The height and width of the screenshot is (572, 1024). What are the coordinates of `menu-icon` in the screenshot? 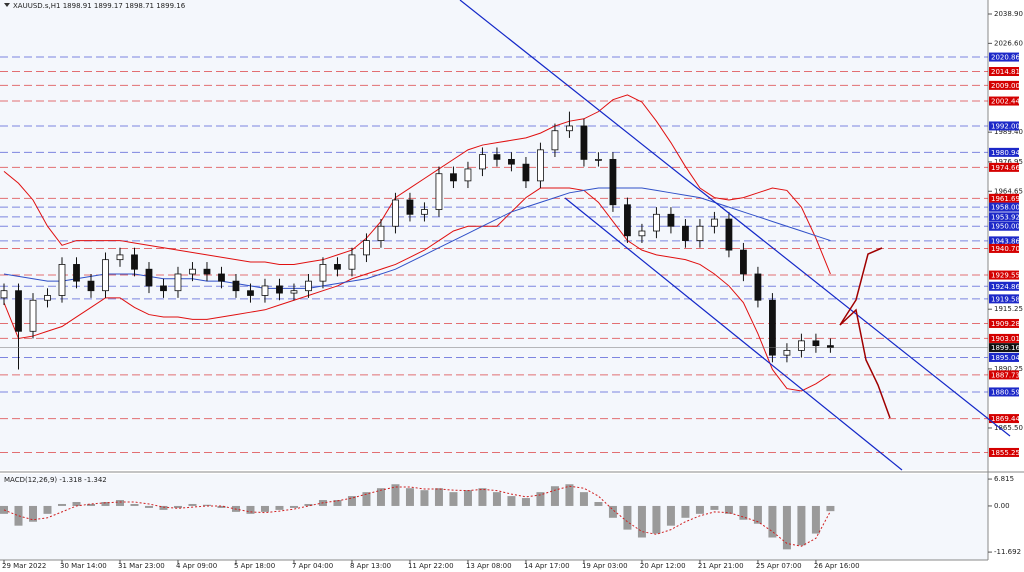 It's located at (7, 5).